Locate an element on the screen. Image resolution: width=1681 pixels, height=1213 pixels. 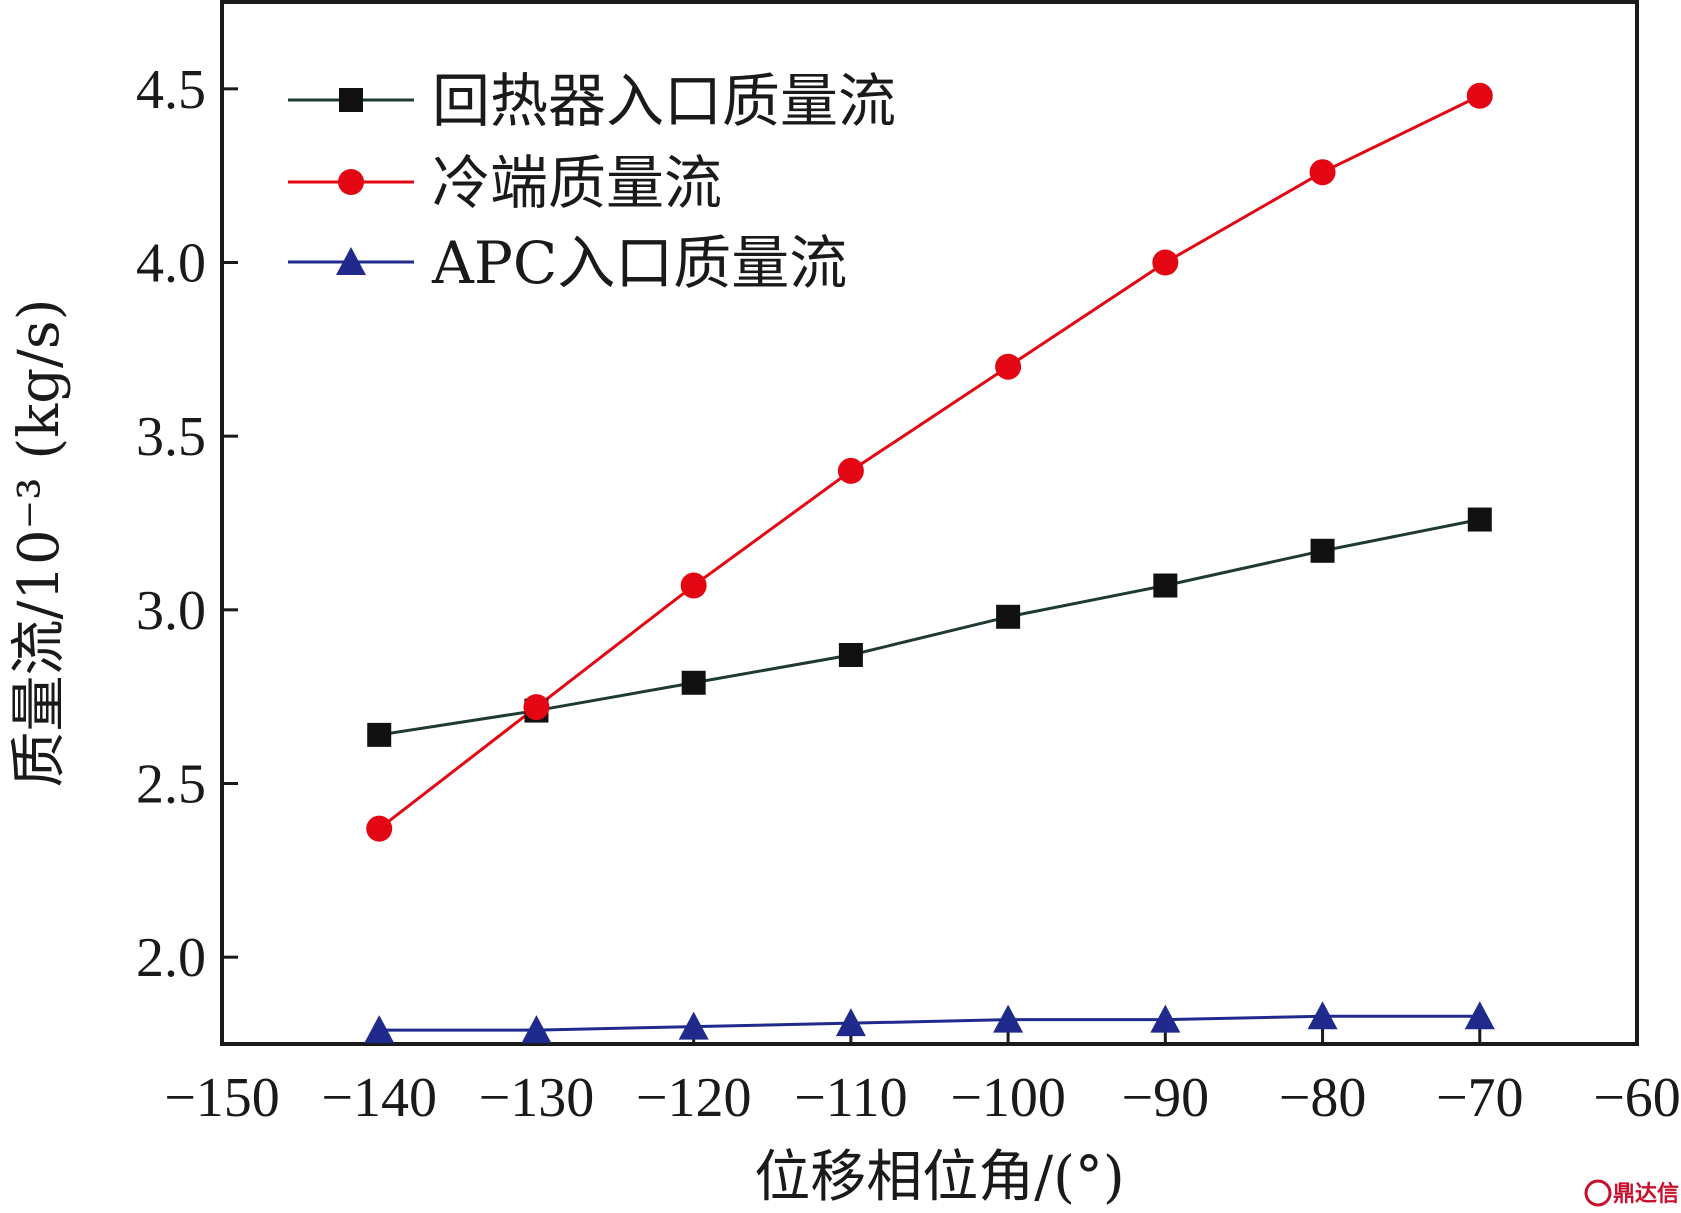
x-tick-label: −130 is located at coordinates (537, 1098).